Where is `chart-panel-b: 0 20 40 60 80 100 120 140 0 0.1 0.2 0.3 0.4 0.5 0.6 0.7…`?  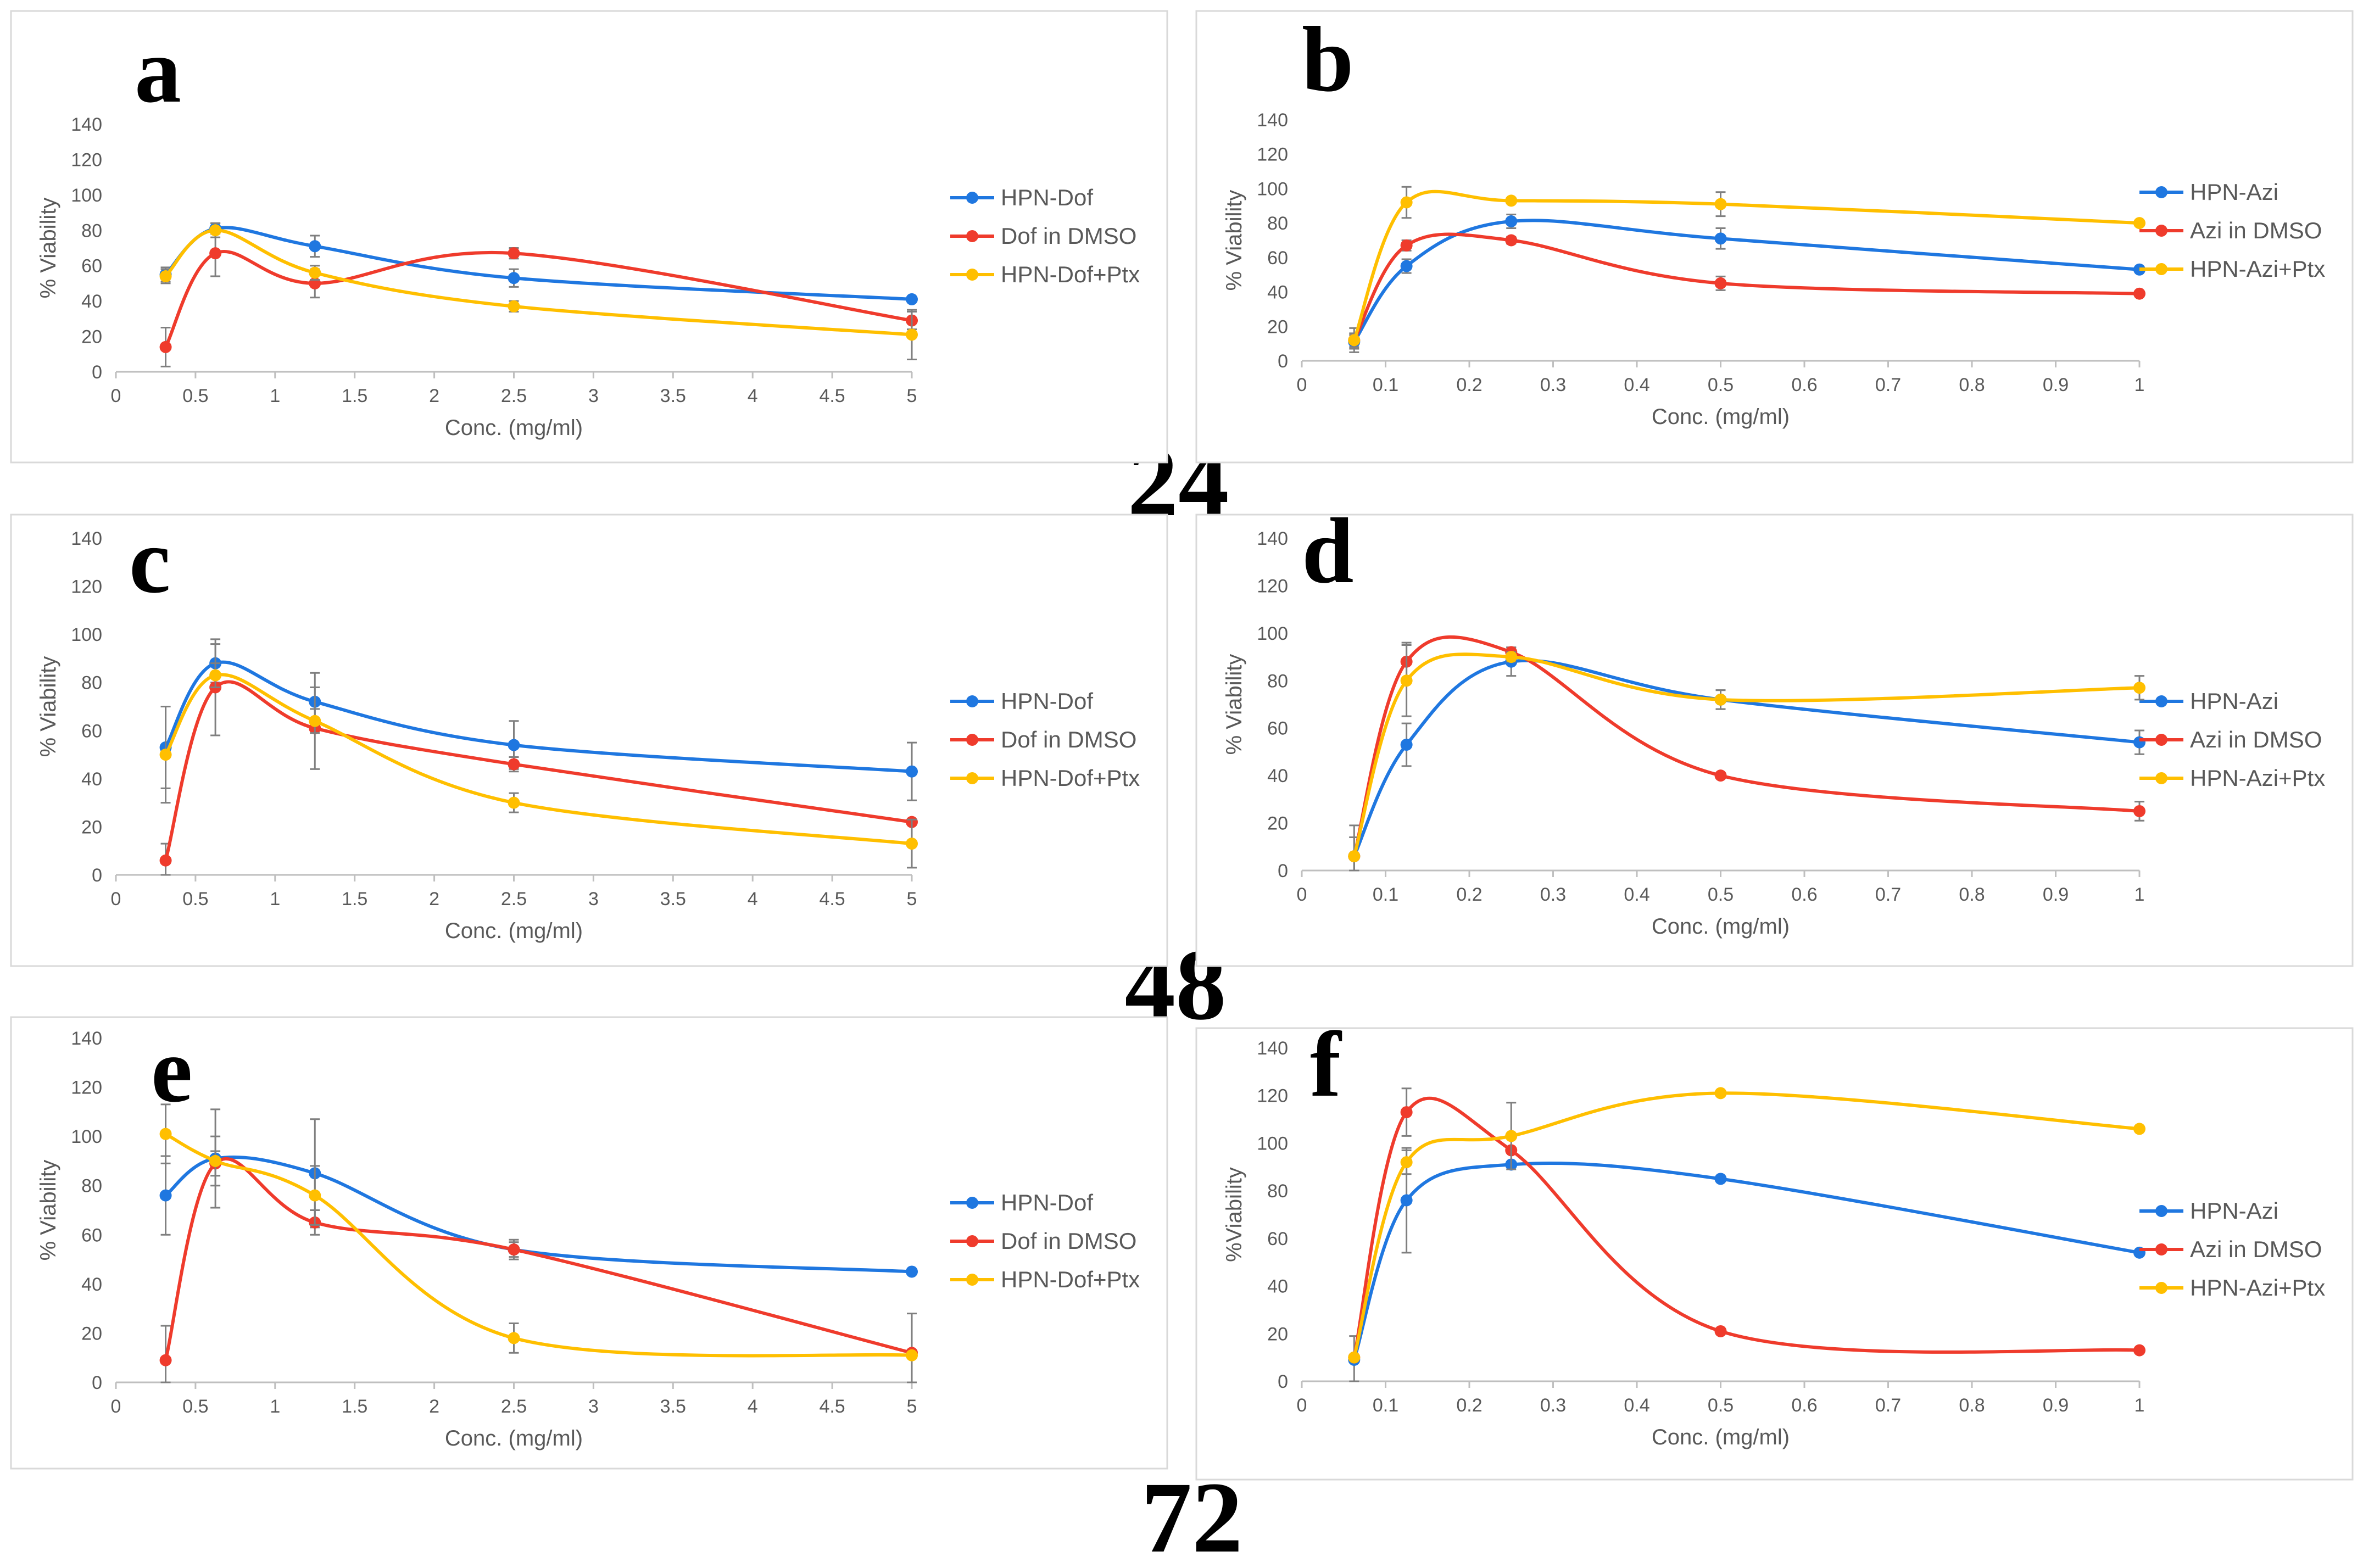 chart-panel-b: 0 20 40 60 80 100 120 140 0 0.1 0.2 0.3 0.4 0.5 0.6 0.7… is located at coordinates (1774, 236).